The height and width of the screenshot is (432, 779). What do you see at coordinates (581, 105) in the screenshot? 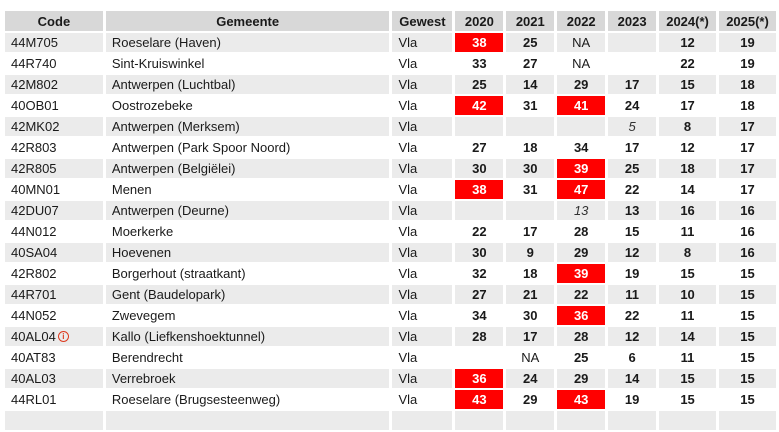
I see `year-value-cell-2022: 41` at bounding box center [581, 105].